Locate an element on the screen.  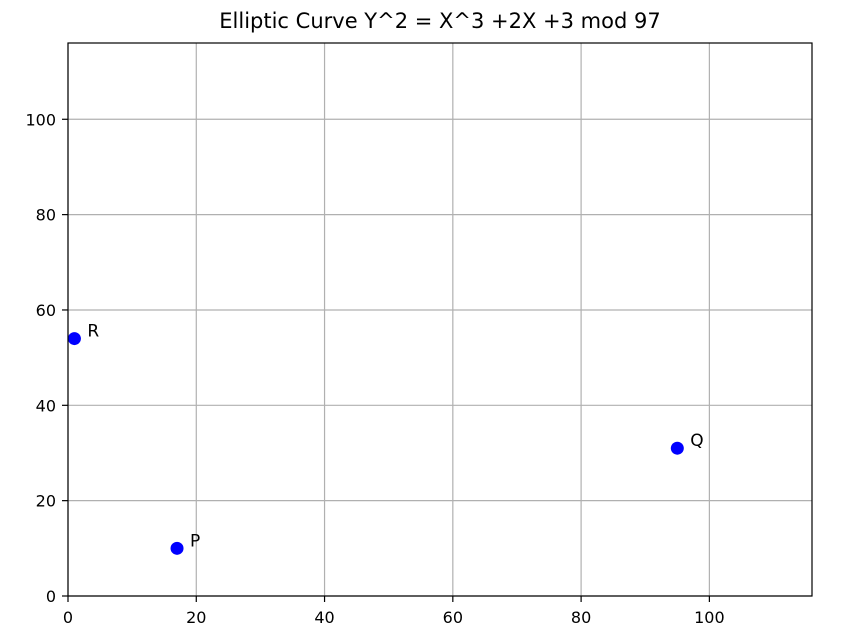
point-r-marker is located at coordinates (74, 339).